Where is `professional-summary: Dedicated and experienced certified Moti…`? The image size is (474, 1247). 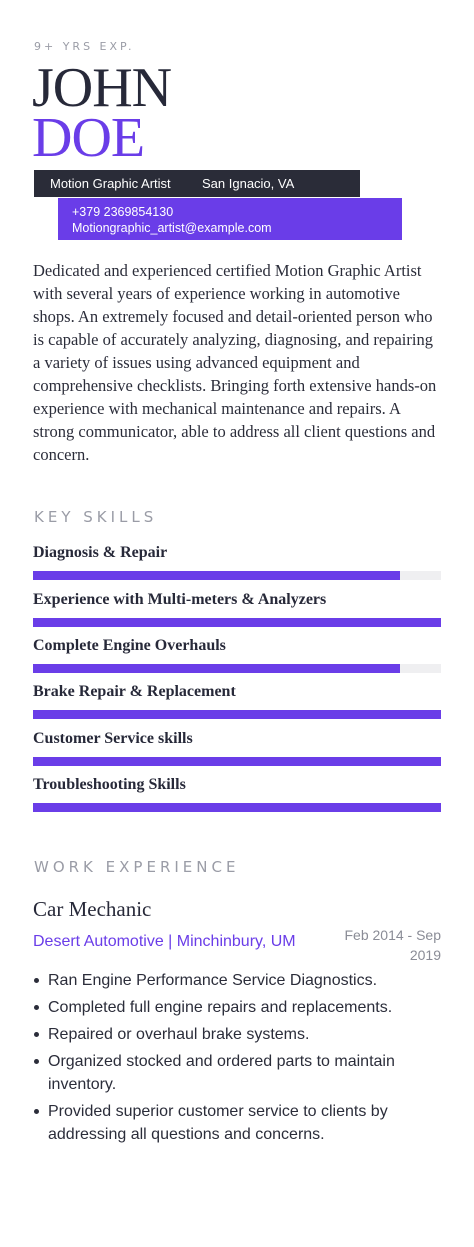 professional-summary: Dedicated and experienced certified Moti… is located at coordinates (235, 362).